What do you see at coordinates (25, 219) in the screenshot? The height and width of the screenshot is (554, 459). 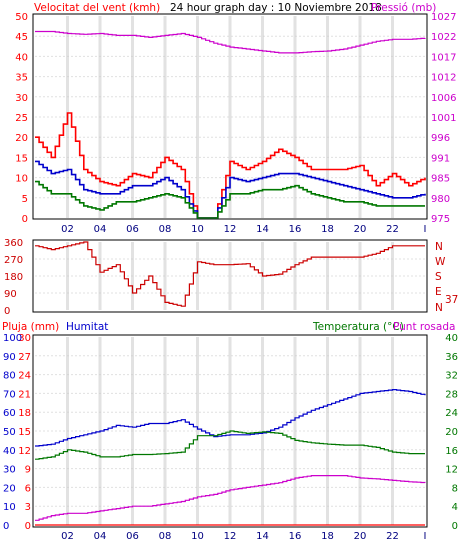 I see `wind-tick-0: 0` at bounding box center [25, 219].